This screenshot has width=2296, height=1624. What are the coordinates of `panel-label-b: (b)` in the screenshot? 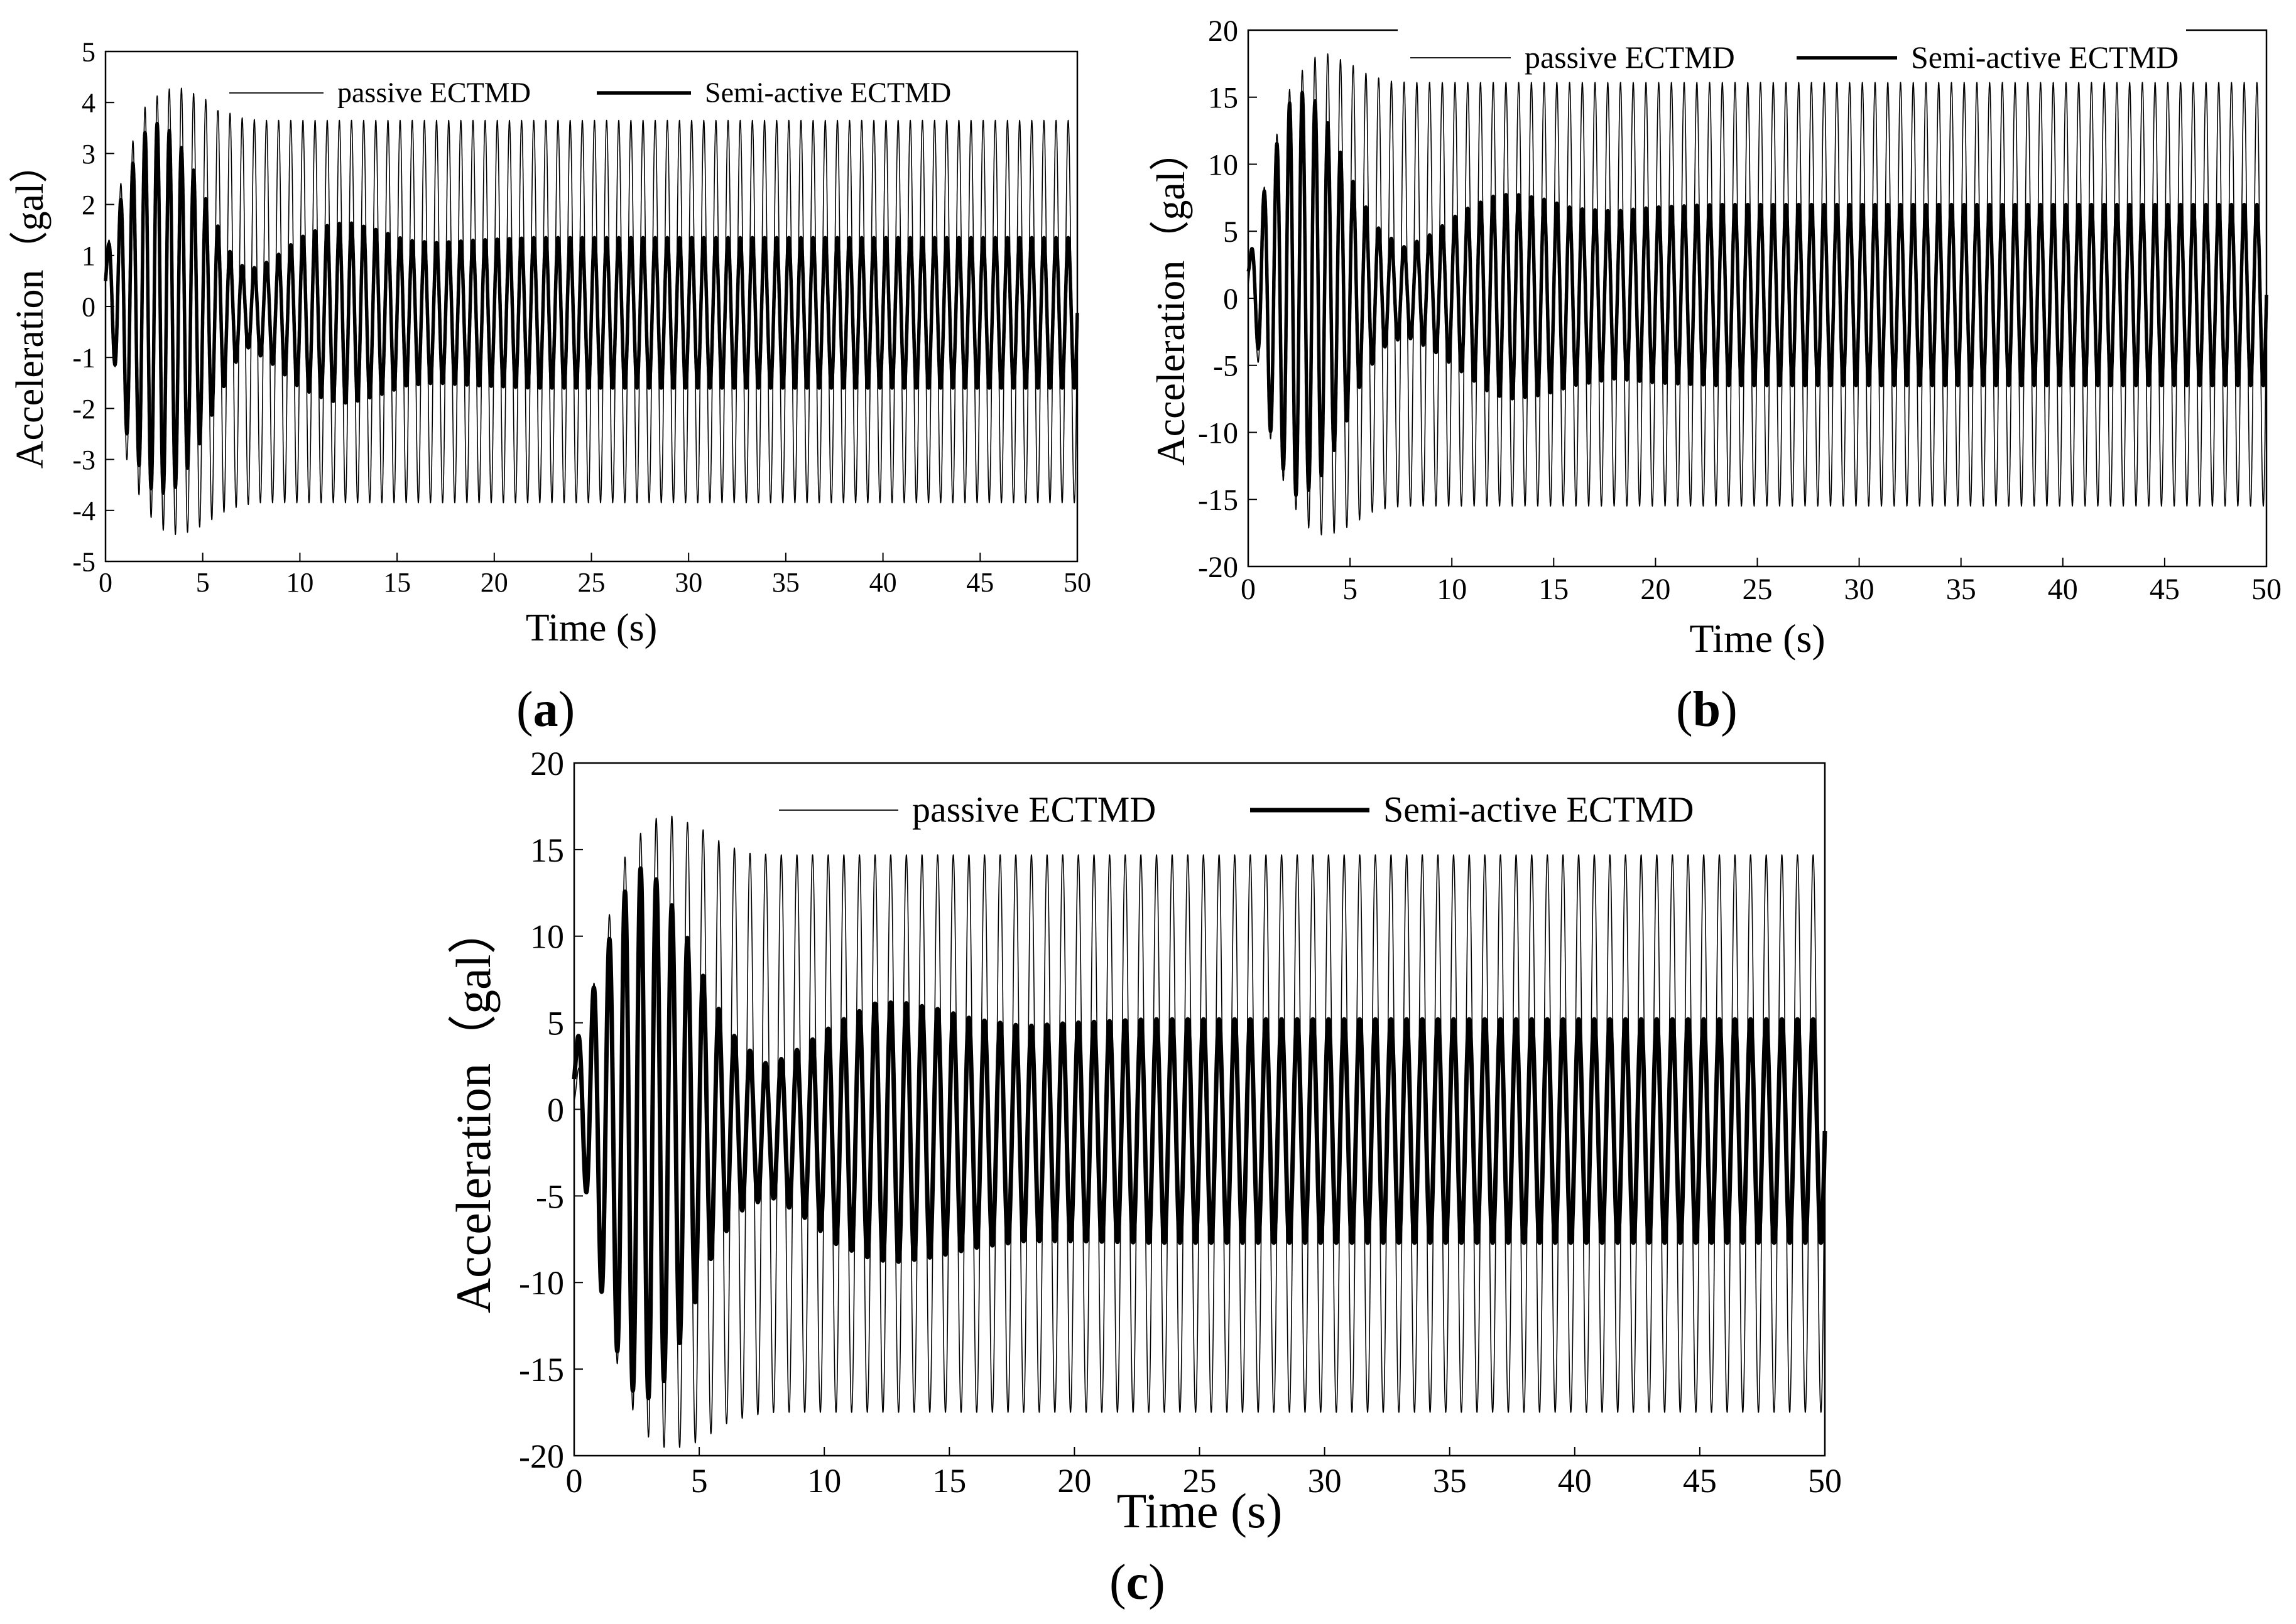 It's located at (1707, 709).